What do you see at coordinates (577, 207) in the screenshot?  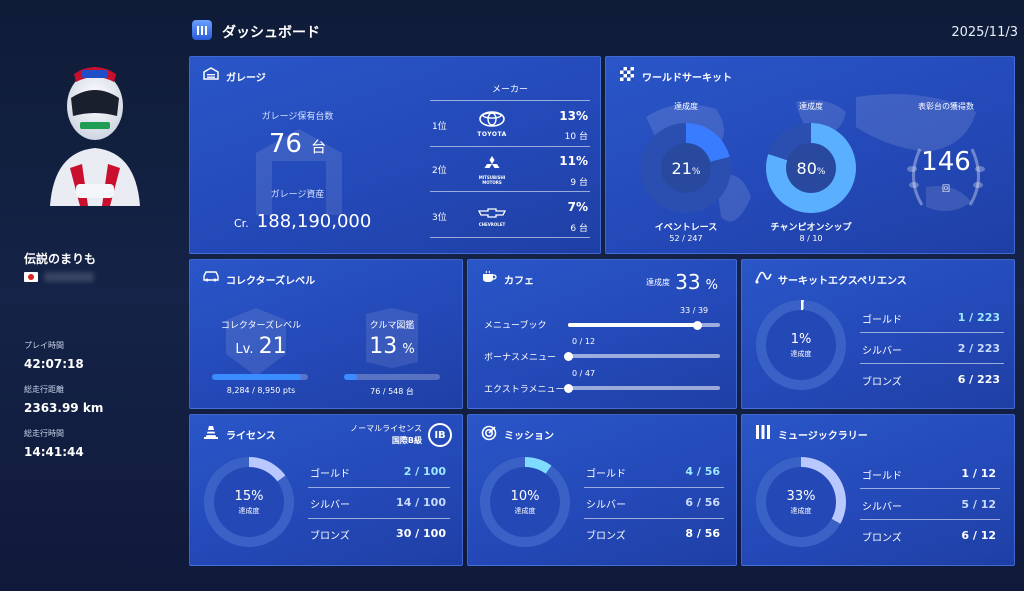 I see `maker-pct: 7%` at bounding box center [577, 207].